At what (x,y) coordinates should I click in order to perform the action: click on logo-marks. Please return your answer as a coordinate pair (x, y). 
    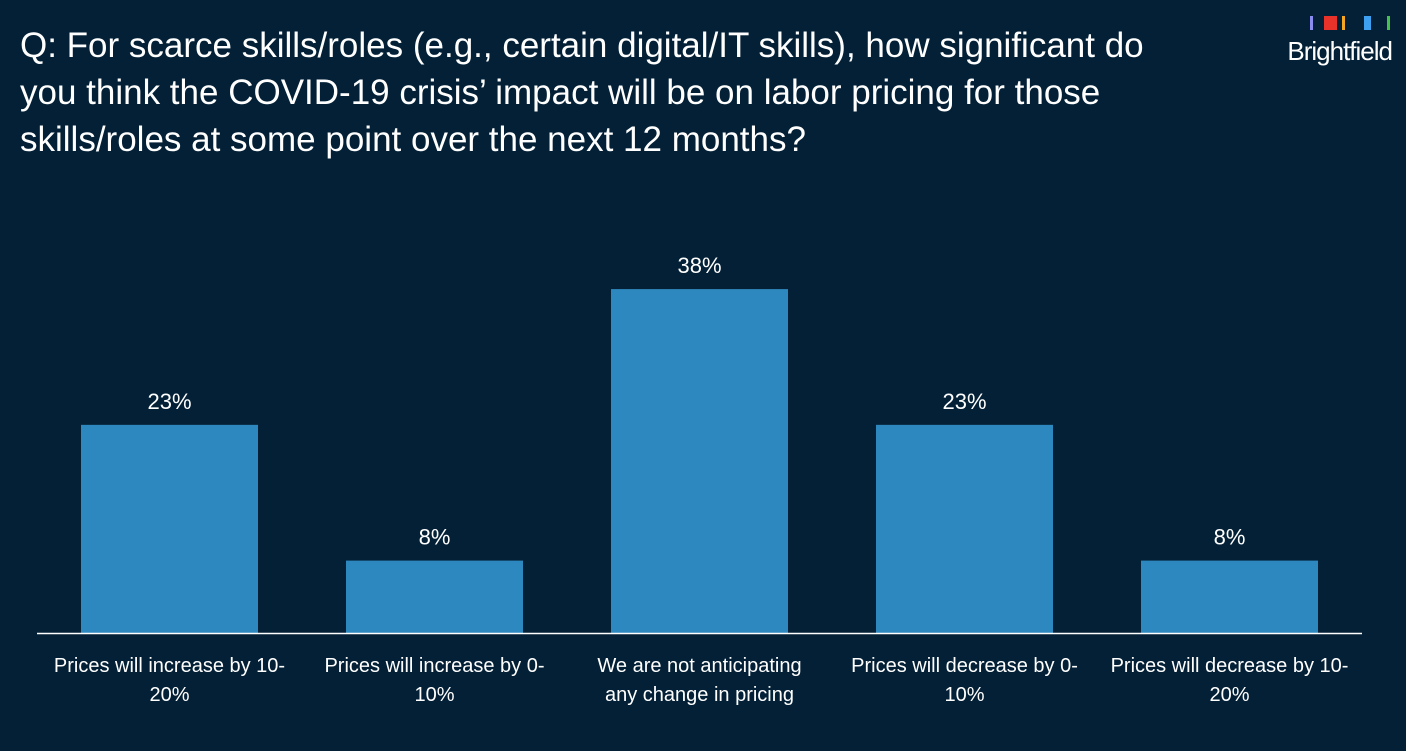
    Looking at the image, I should click on (1351, 23).